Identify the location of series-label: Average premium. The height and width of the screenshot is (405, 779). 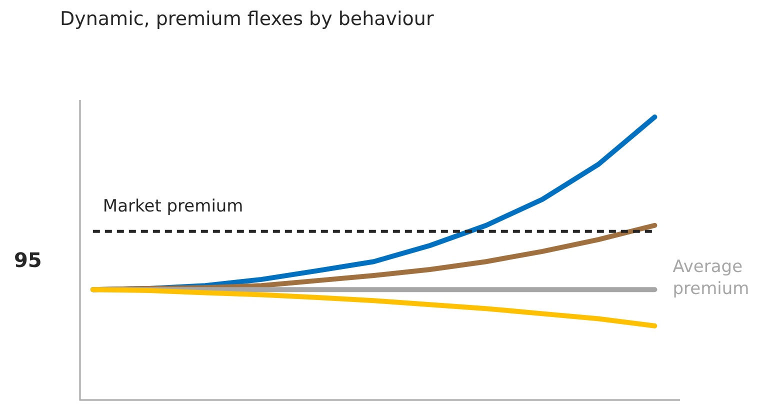
(711, 278).